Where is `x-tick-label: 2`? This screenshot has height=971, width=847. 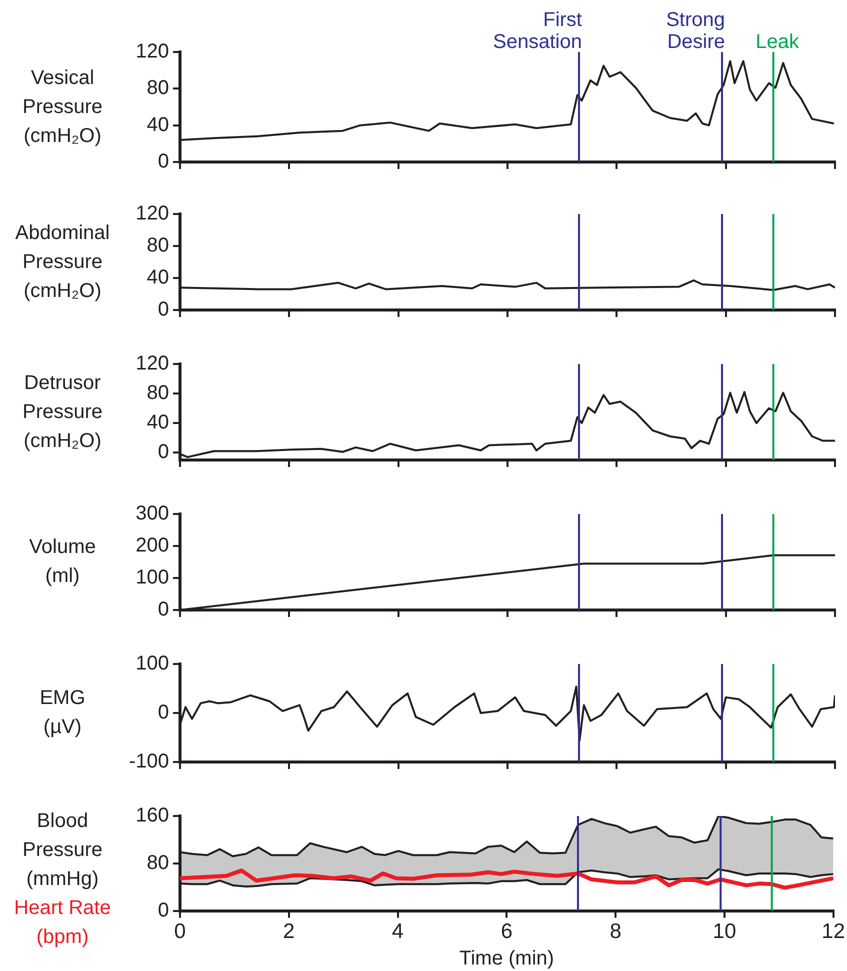
x-tick-label: 2 is located at coordinates (289, 932).